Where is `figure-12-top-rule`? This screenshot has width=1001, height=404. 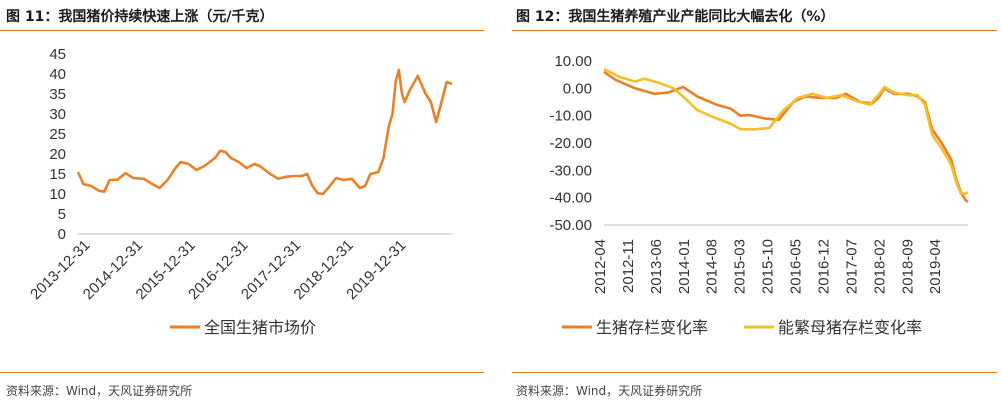 figure-12-top-rule is located at coordinates (754, 30).